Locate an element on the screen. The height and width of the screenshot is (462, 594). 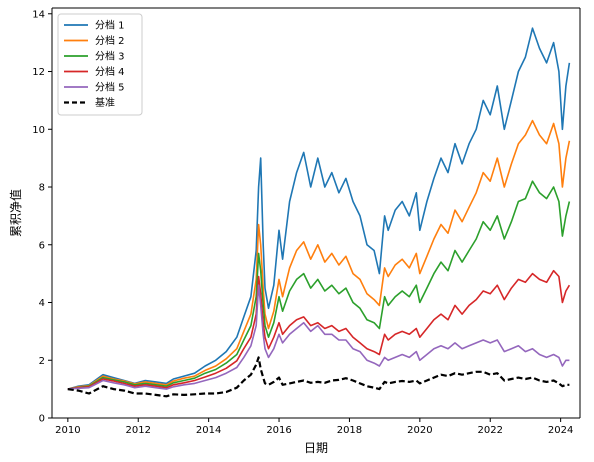
legend: 分档 1 分档 2 分档 3 分档 4 分档 5 基准 is located at coordinates (100, 64).